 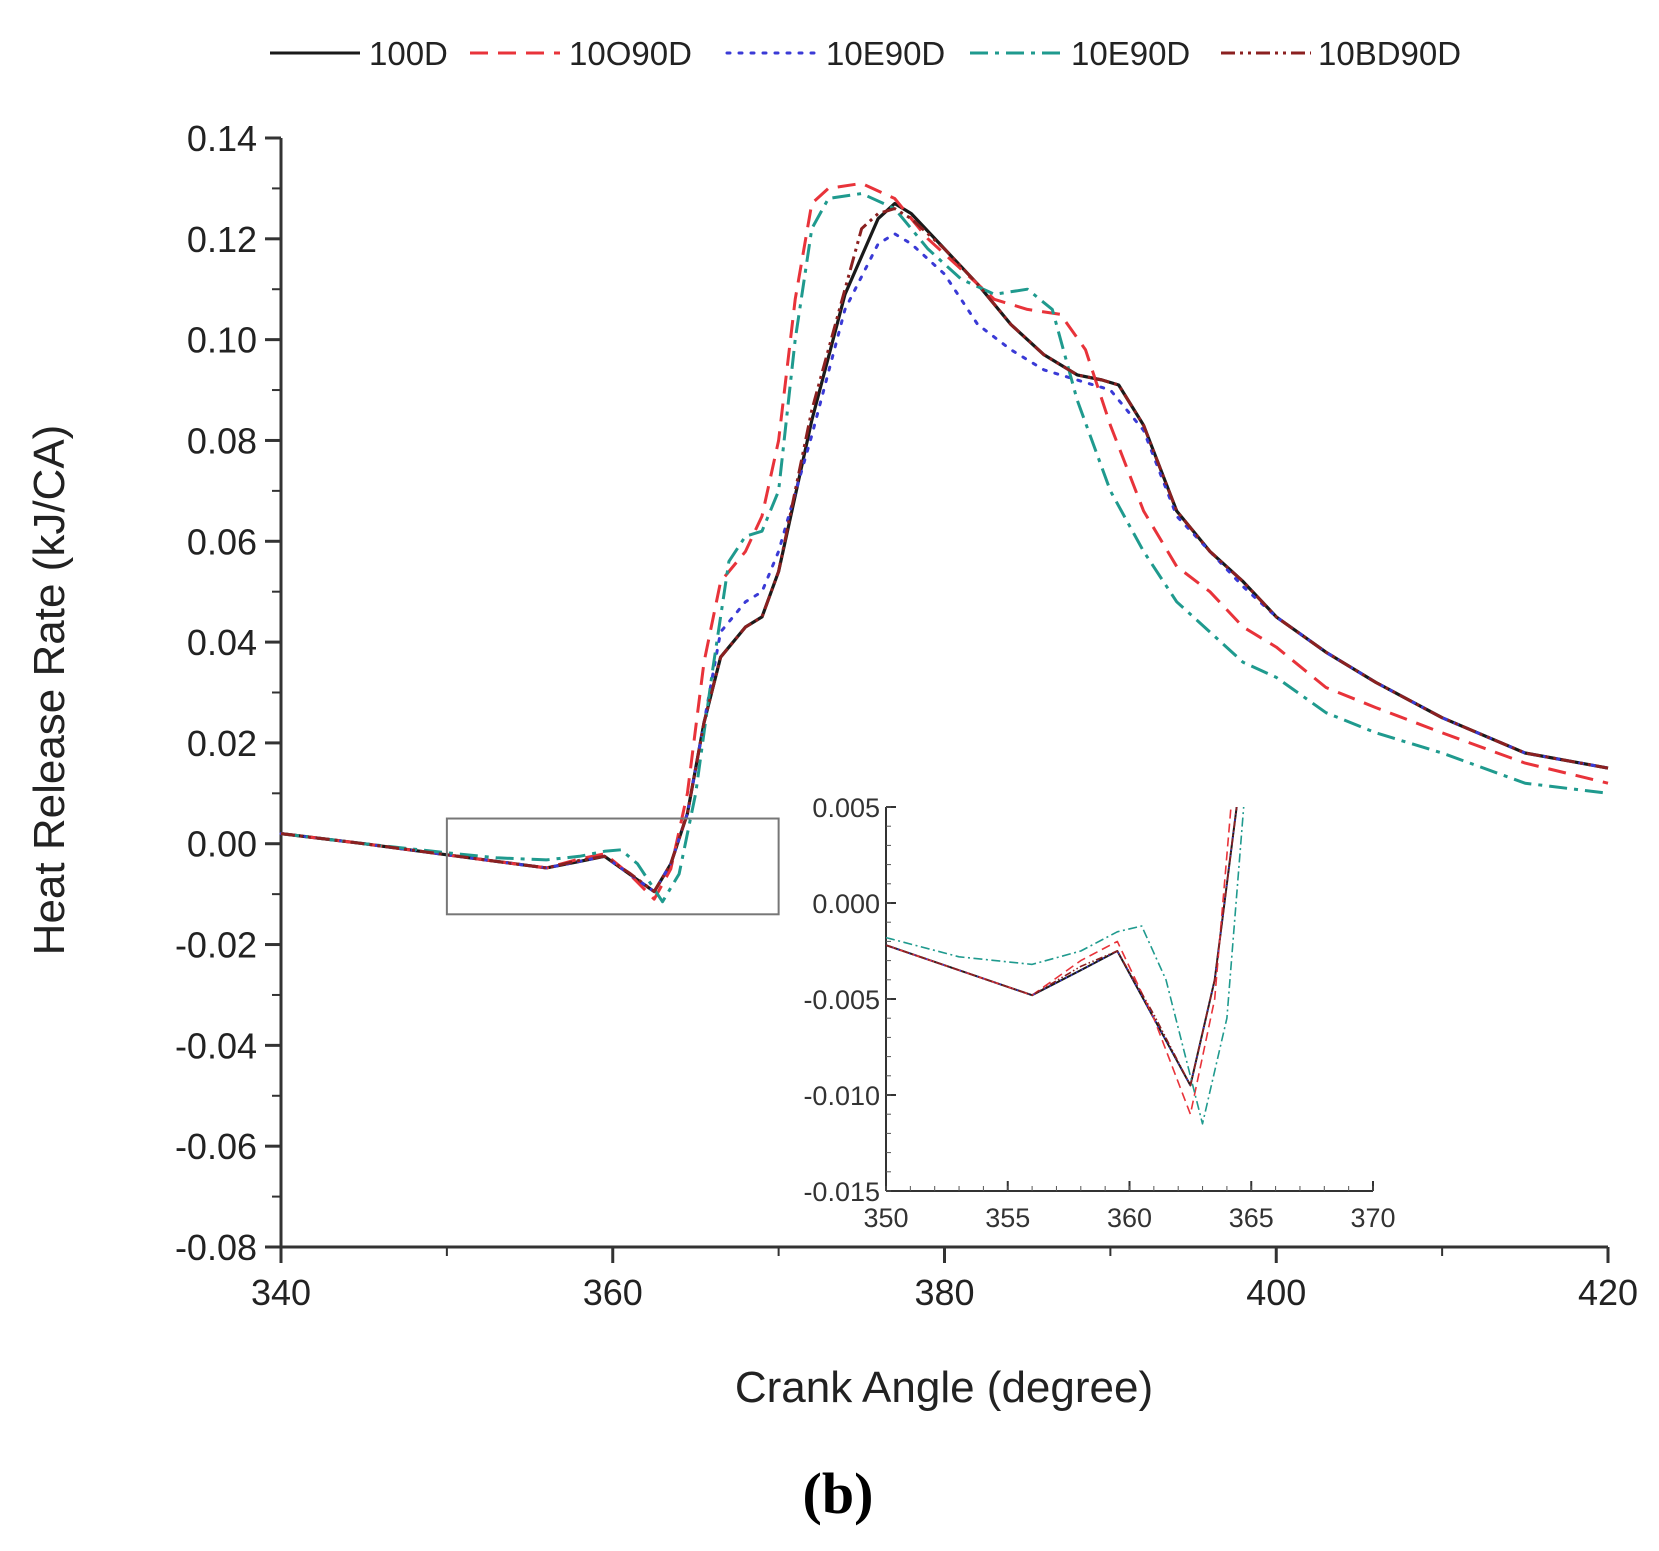 What do you see at coordinates (222, 440) in the screenshot?
I see `y-tick-label: 0.08` at bounding box center [222, 440].